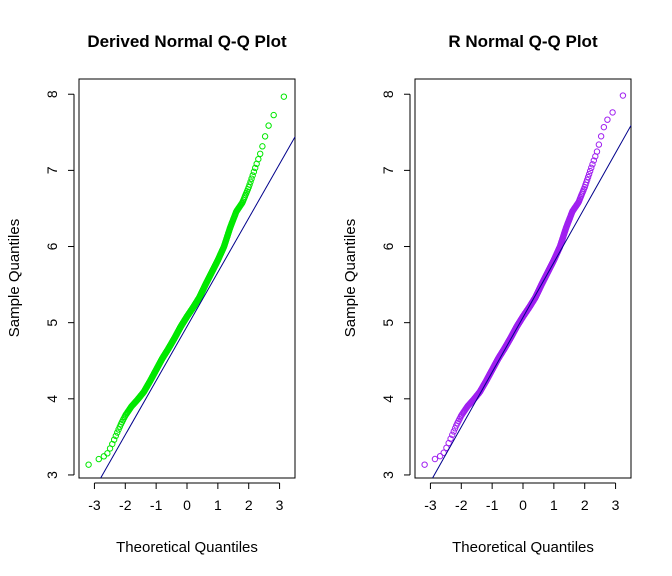  Describe the element at coordinates (523, 41) in the screenshot. I see `chart-title: R Normal Q-Q Plot` at that location.